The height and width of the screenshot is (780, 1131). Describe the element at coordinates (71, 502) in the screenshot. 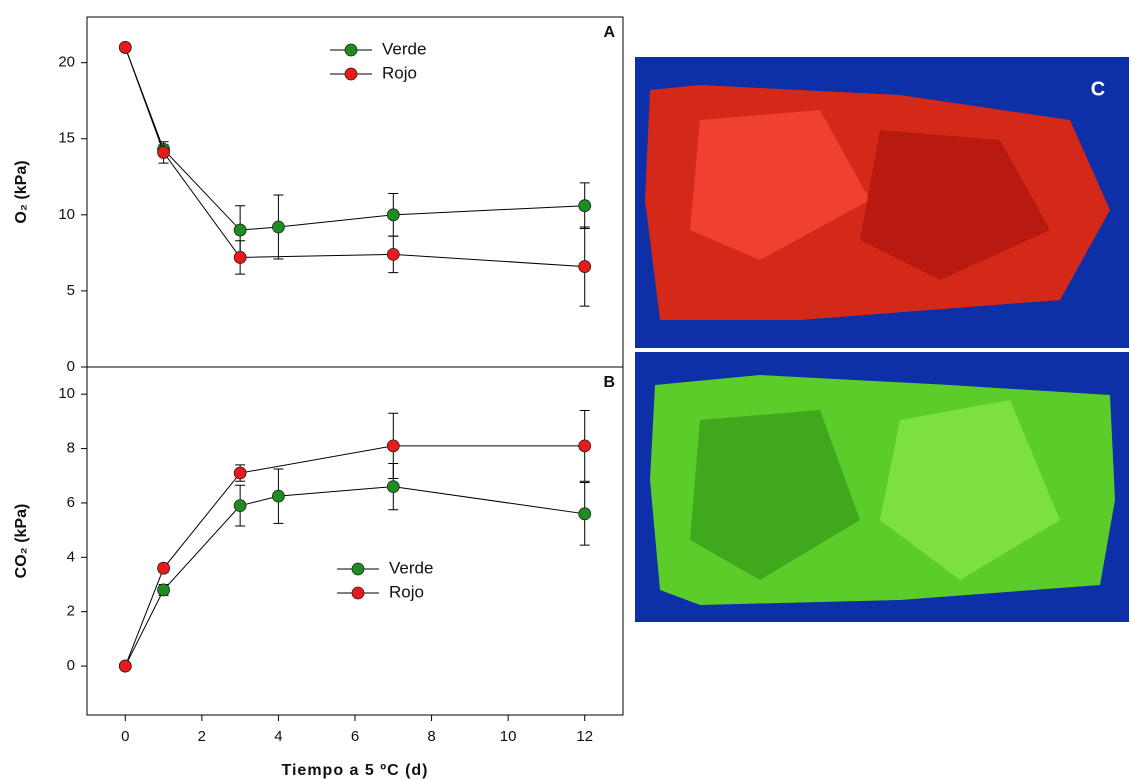

I see `y-tick-label: 6` at that location.